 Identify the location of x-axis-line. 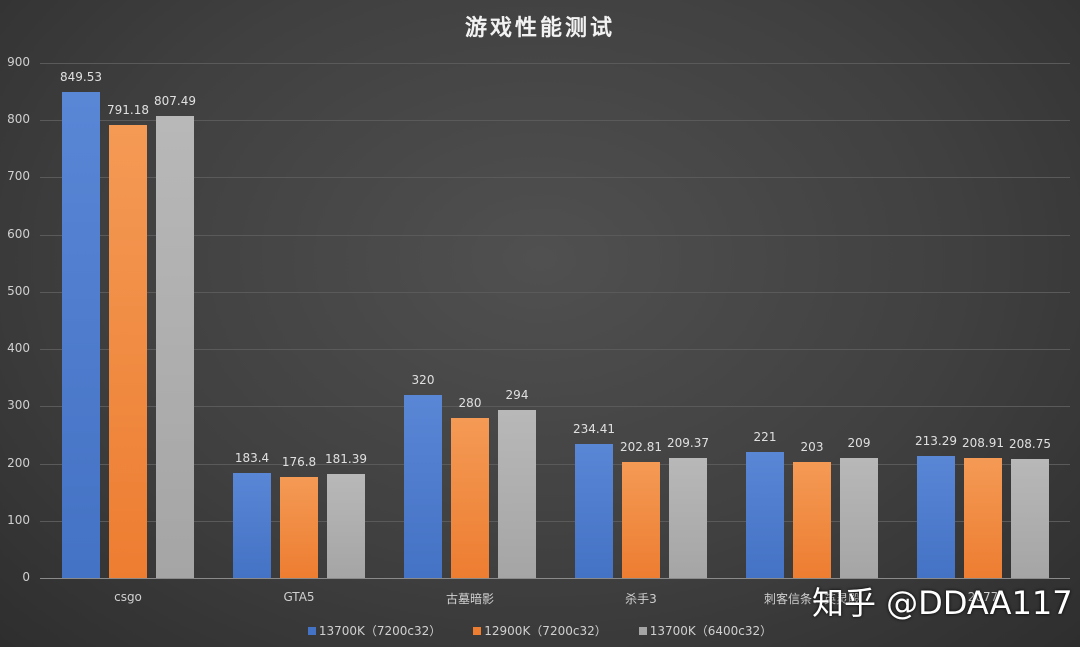
(555, 578).